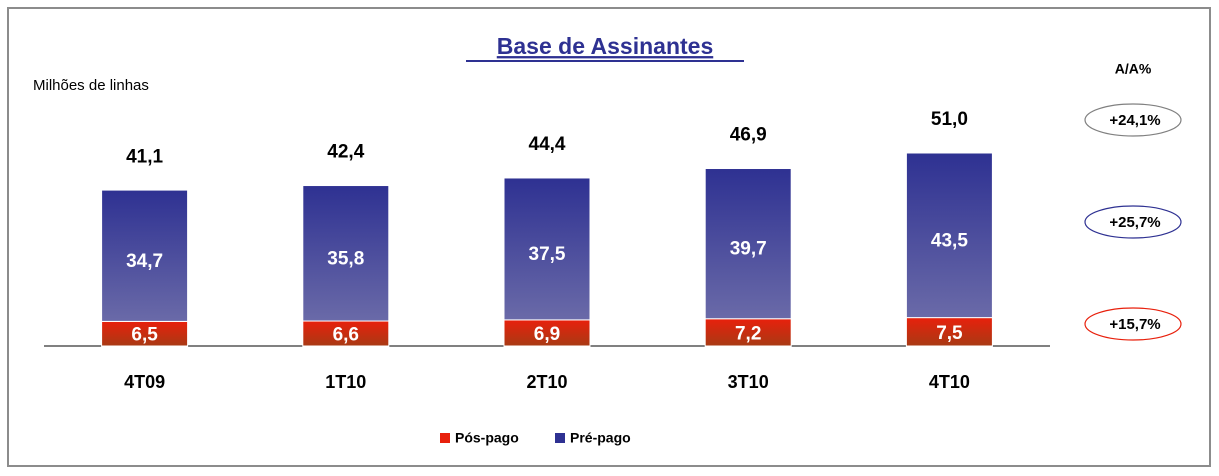 Image resolution: width=1219 pixels, height=476 pixels. What do you see at coordinates (605, 46) in the screenshot?
I see `chart-title: Base de Assinantes` at bounding box center [605, 46].